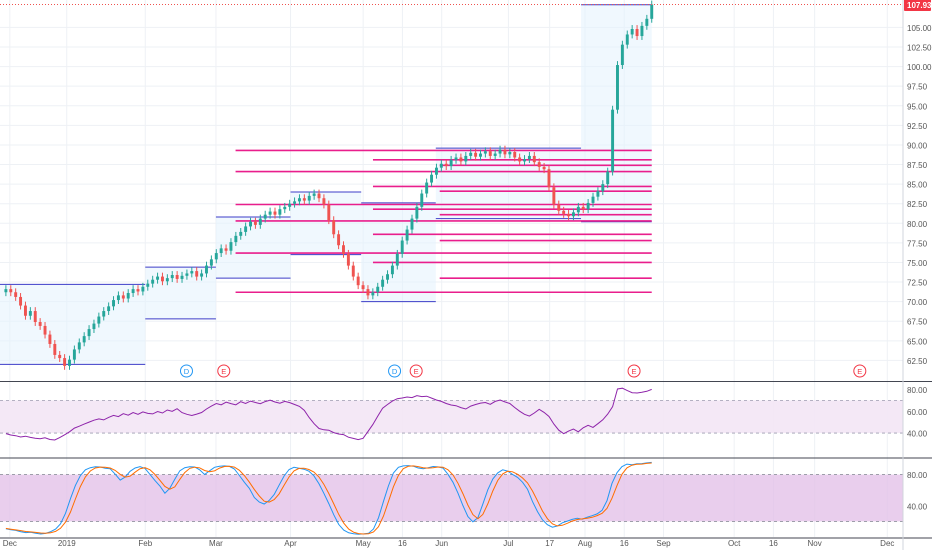  I want to click on price-tick-label: 80.00, so click(917, 224).